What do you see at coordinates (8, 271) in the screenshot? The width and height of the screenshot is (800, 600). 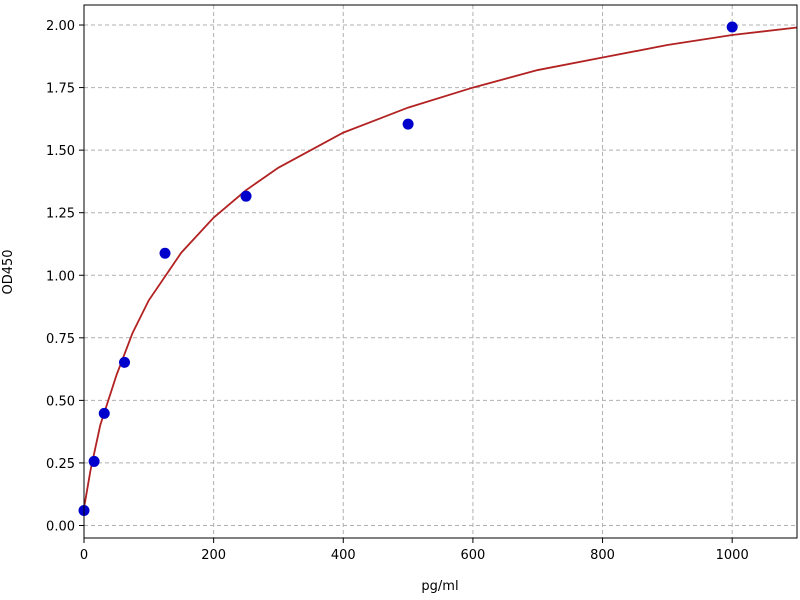 I see `y-axis-label: OD450` at bounding box center [8, 271].